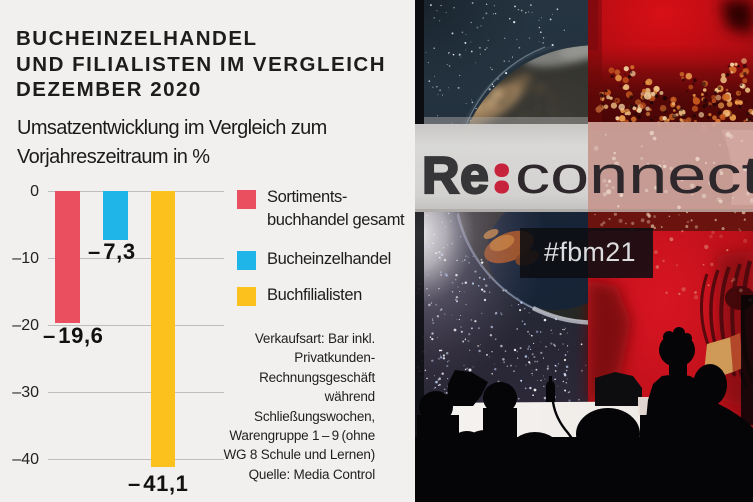 This screenshot has height=502, width=753. What do you see at coordinates (634, 175) in the screenshot?
I see `svg-text: connect` at bounding box center [634, 175].